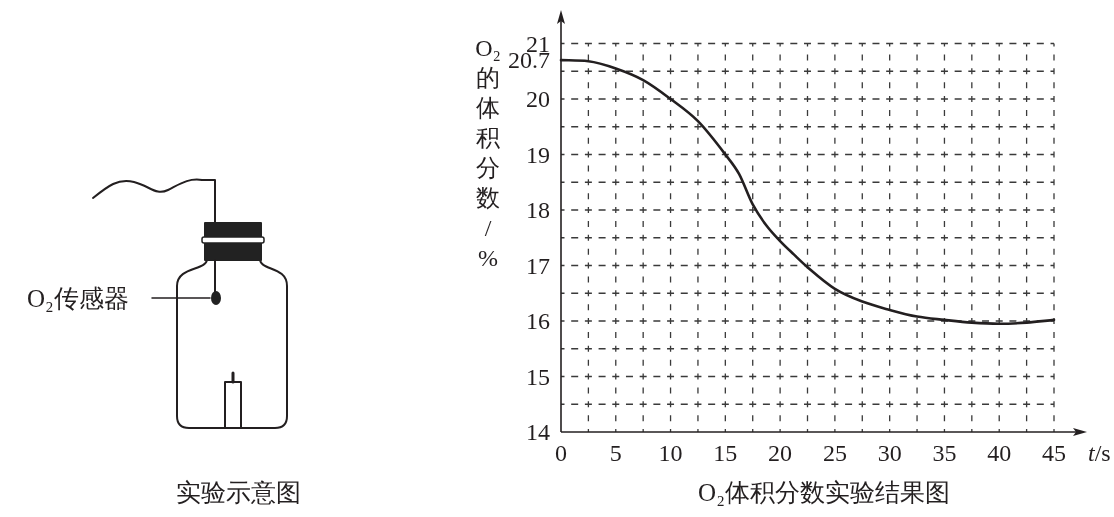 This screenshot has height=517, width=1114. I want to click on xtick: 40, so click(999, 453).